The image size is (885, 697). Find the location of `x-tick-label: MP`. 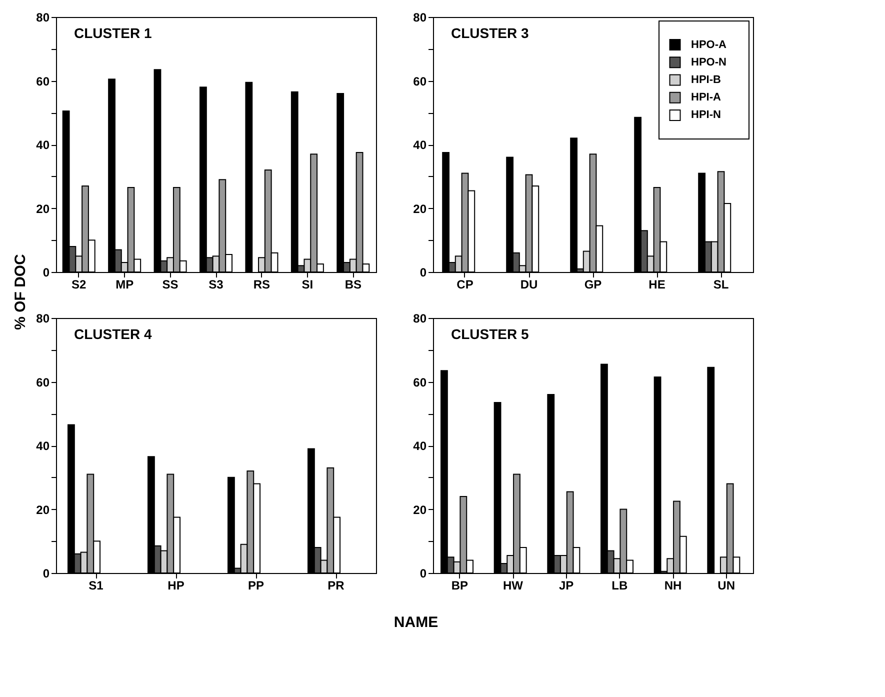

x-tick-label: MP is located at coordinates (125, 285).